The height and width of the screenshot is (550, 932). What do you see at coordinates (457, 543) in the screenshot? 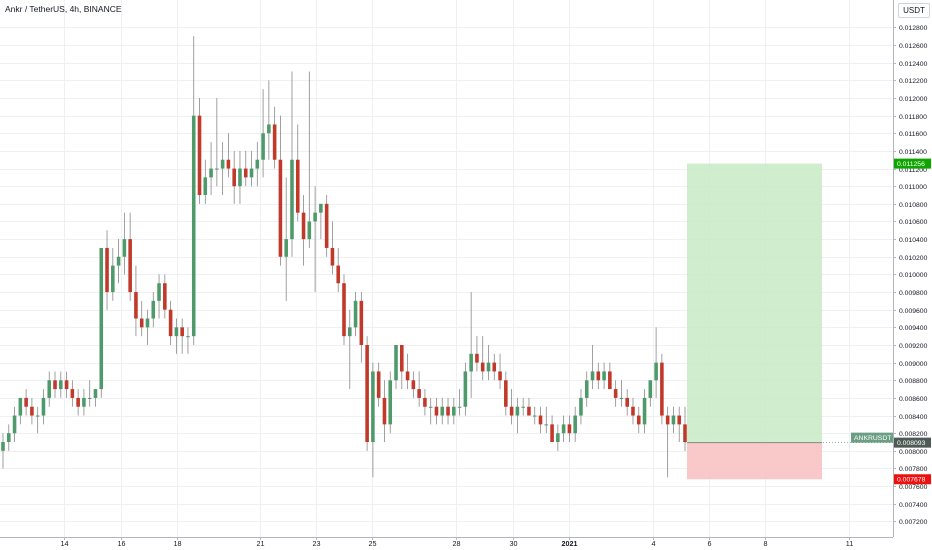
I see `x-tick-label: 28` at bounding box center [457, 543].